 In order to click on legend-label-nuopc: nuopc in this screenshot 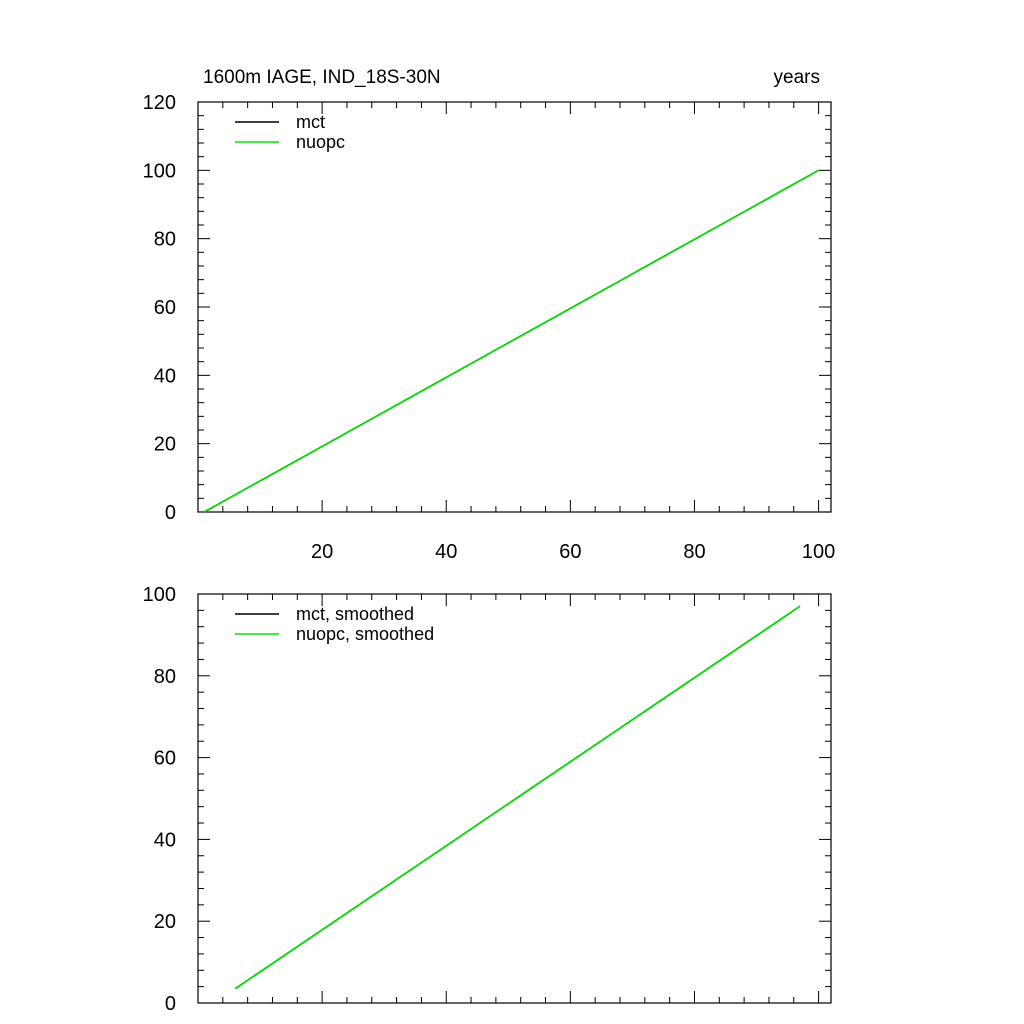, I will do `click(320, 142)`.